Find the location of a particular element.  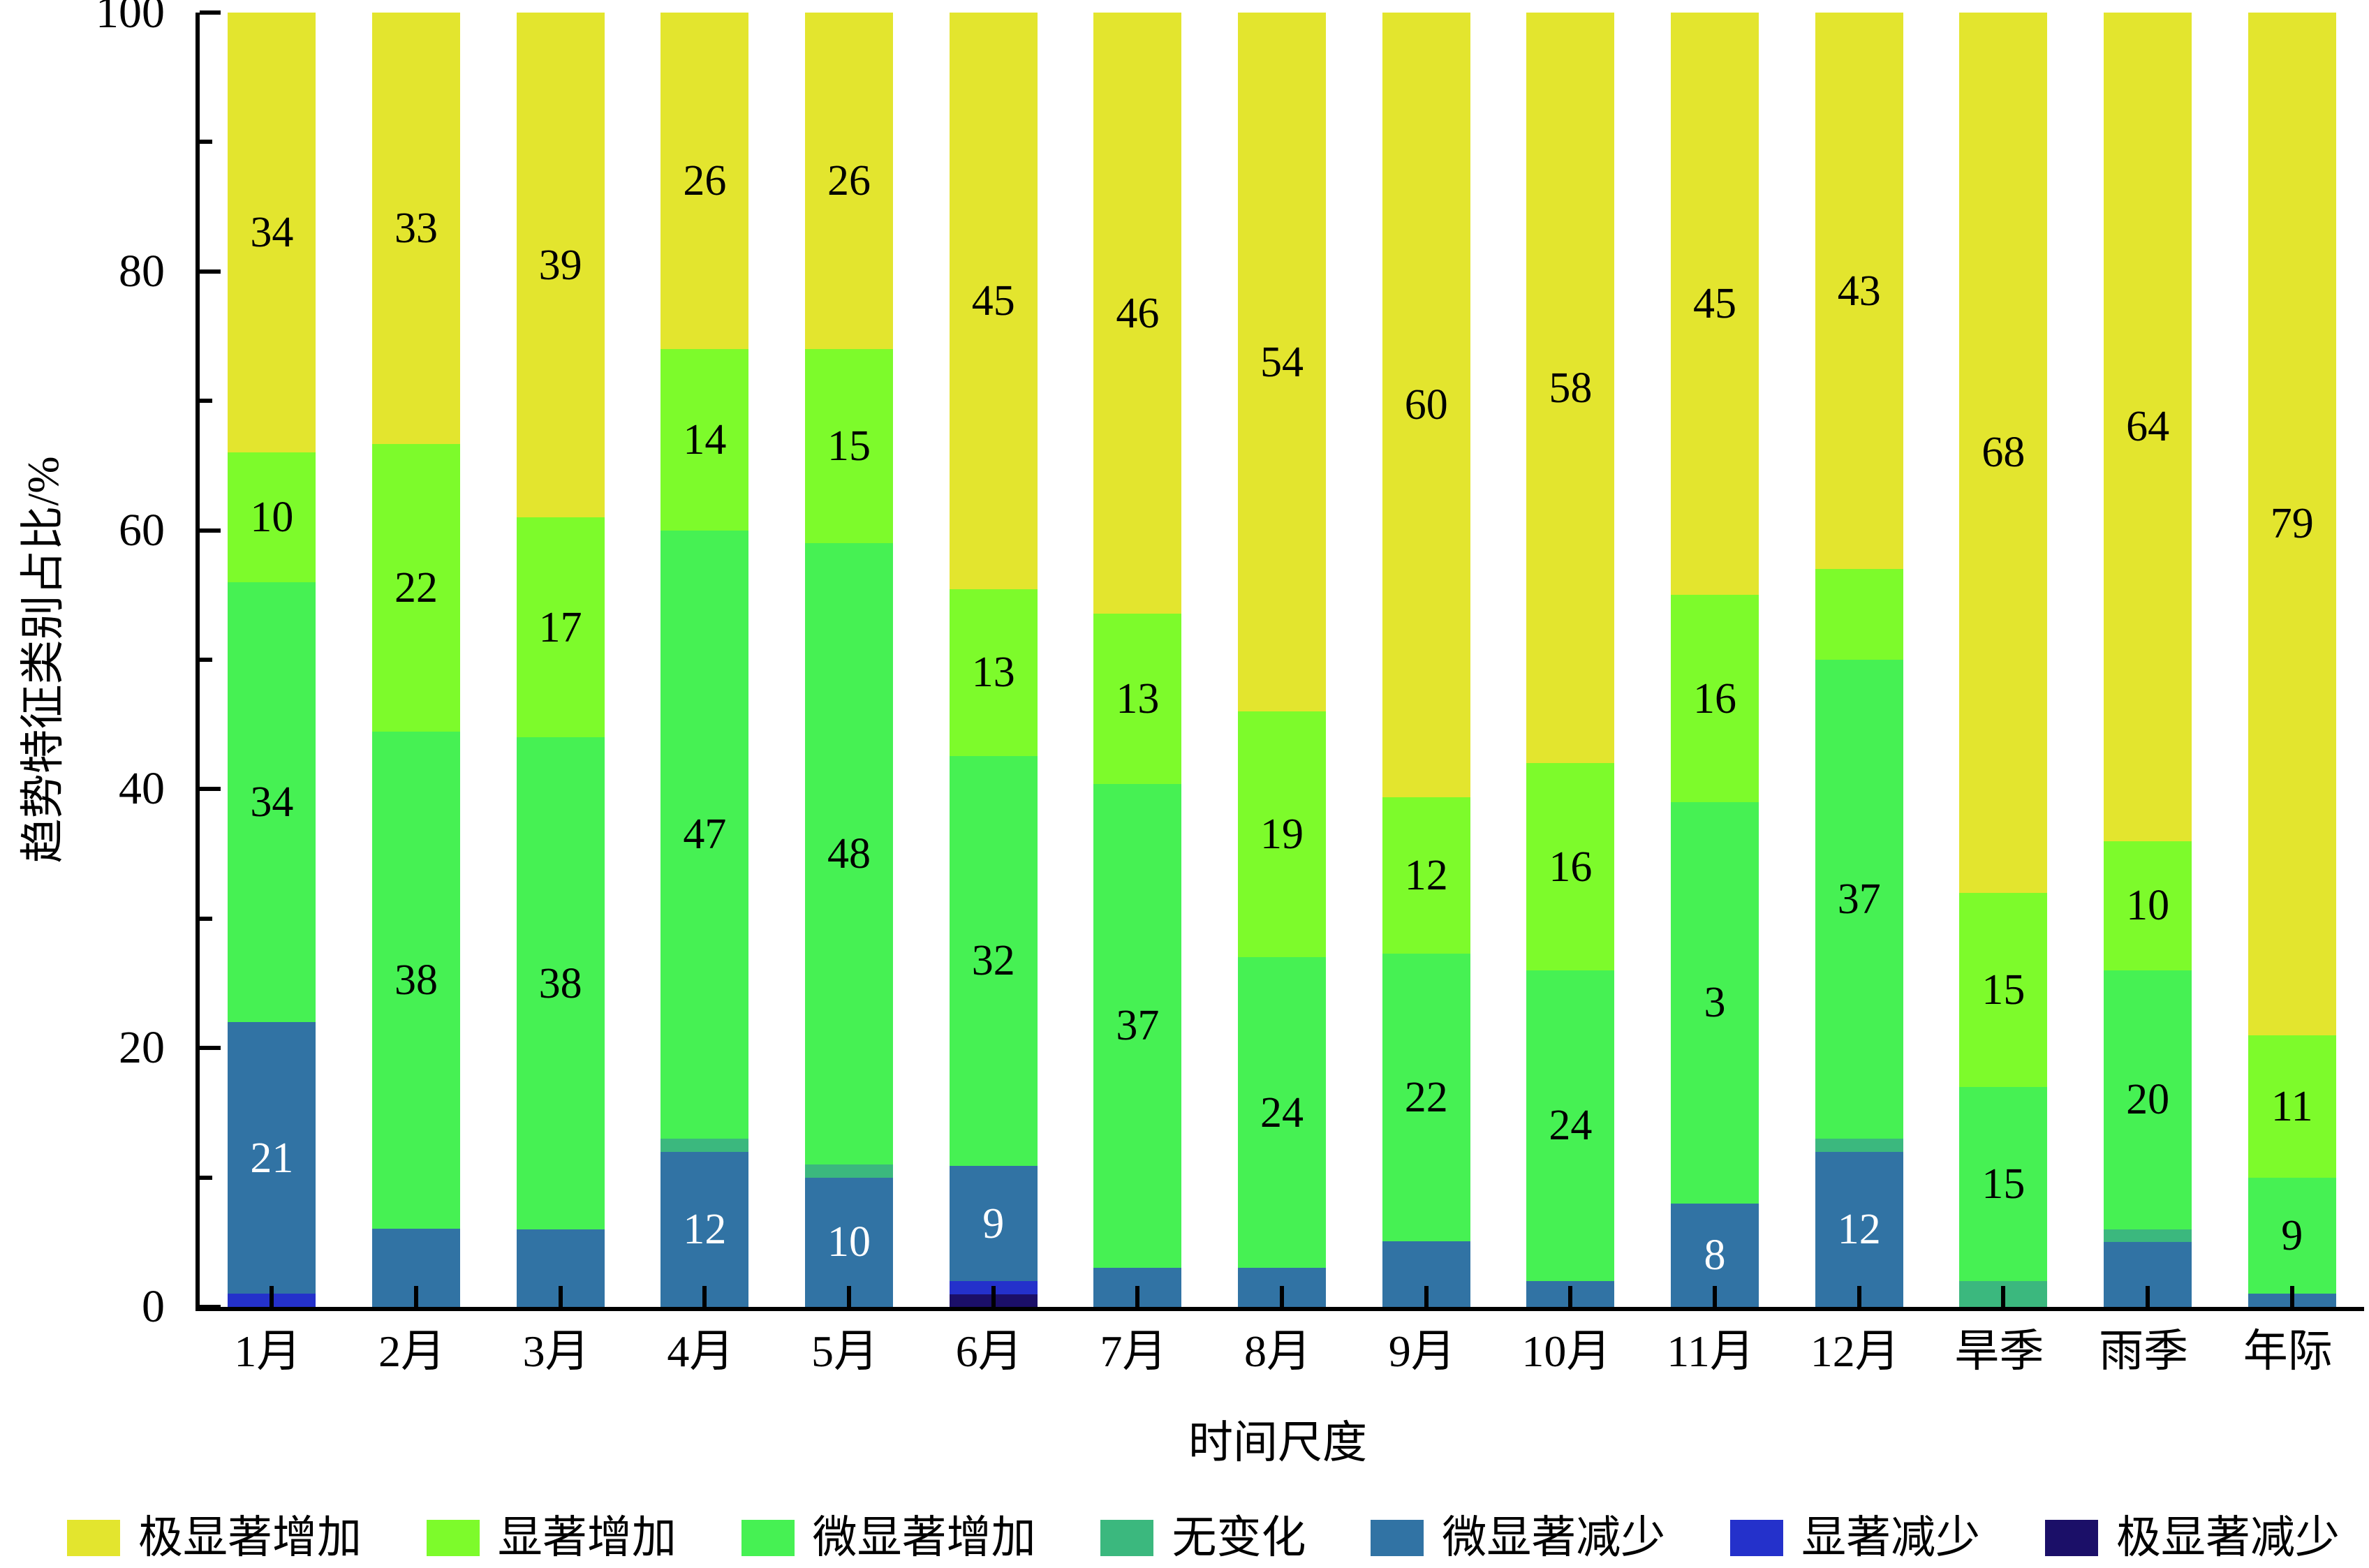

bar-8月: 24 19 54 is located at coordinates (1282, 660).